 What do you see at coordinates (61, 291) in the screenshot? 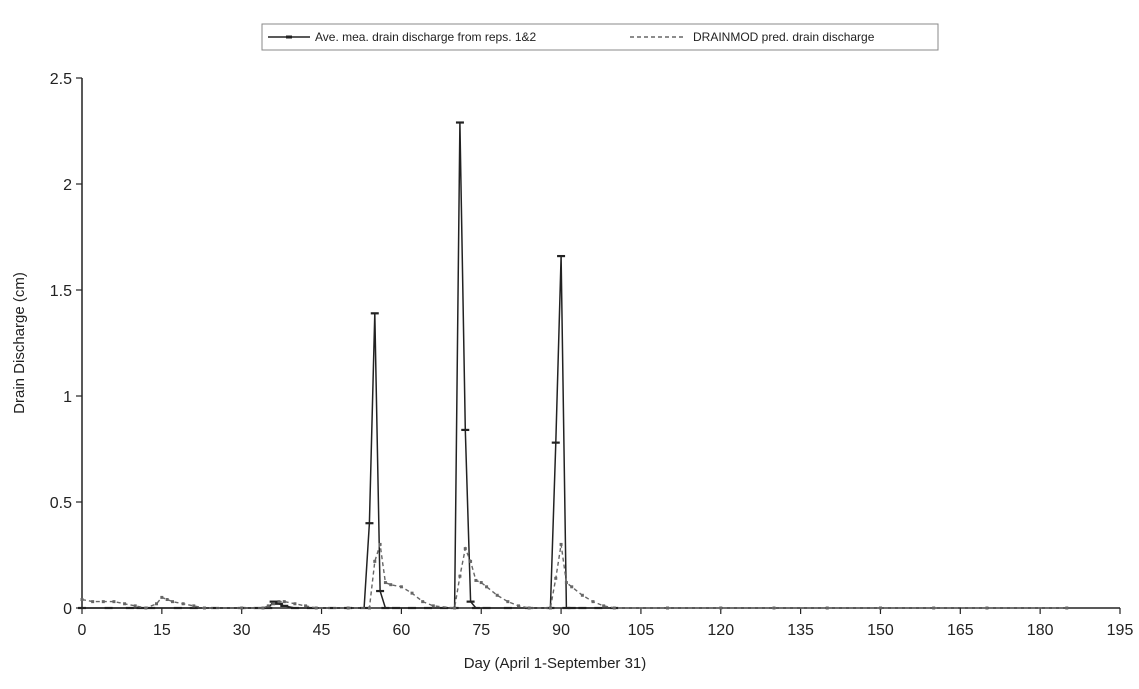
I see `y-tick-label: 1.5` at bounding box center [61, 291].